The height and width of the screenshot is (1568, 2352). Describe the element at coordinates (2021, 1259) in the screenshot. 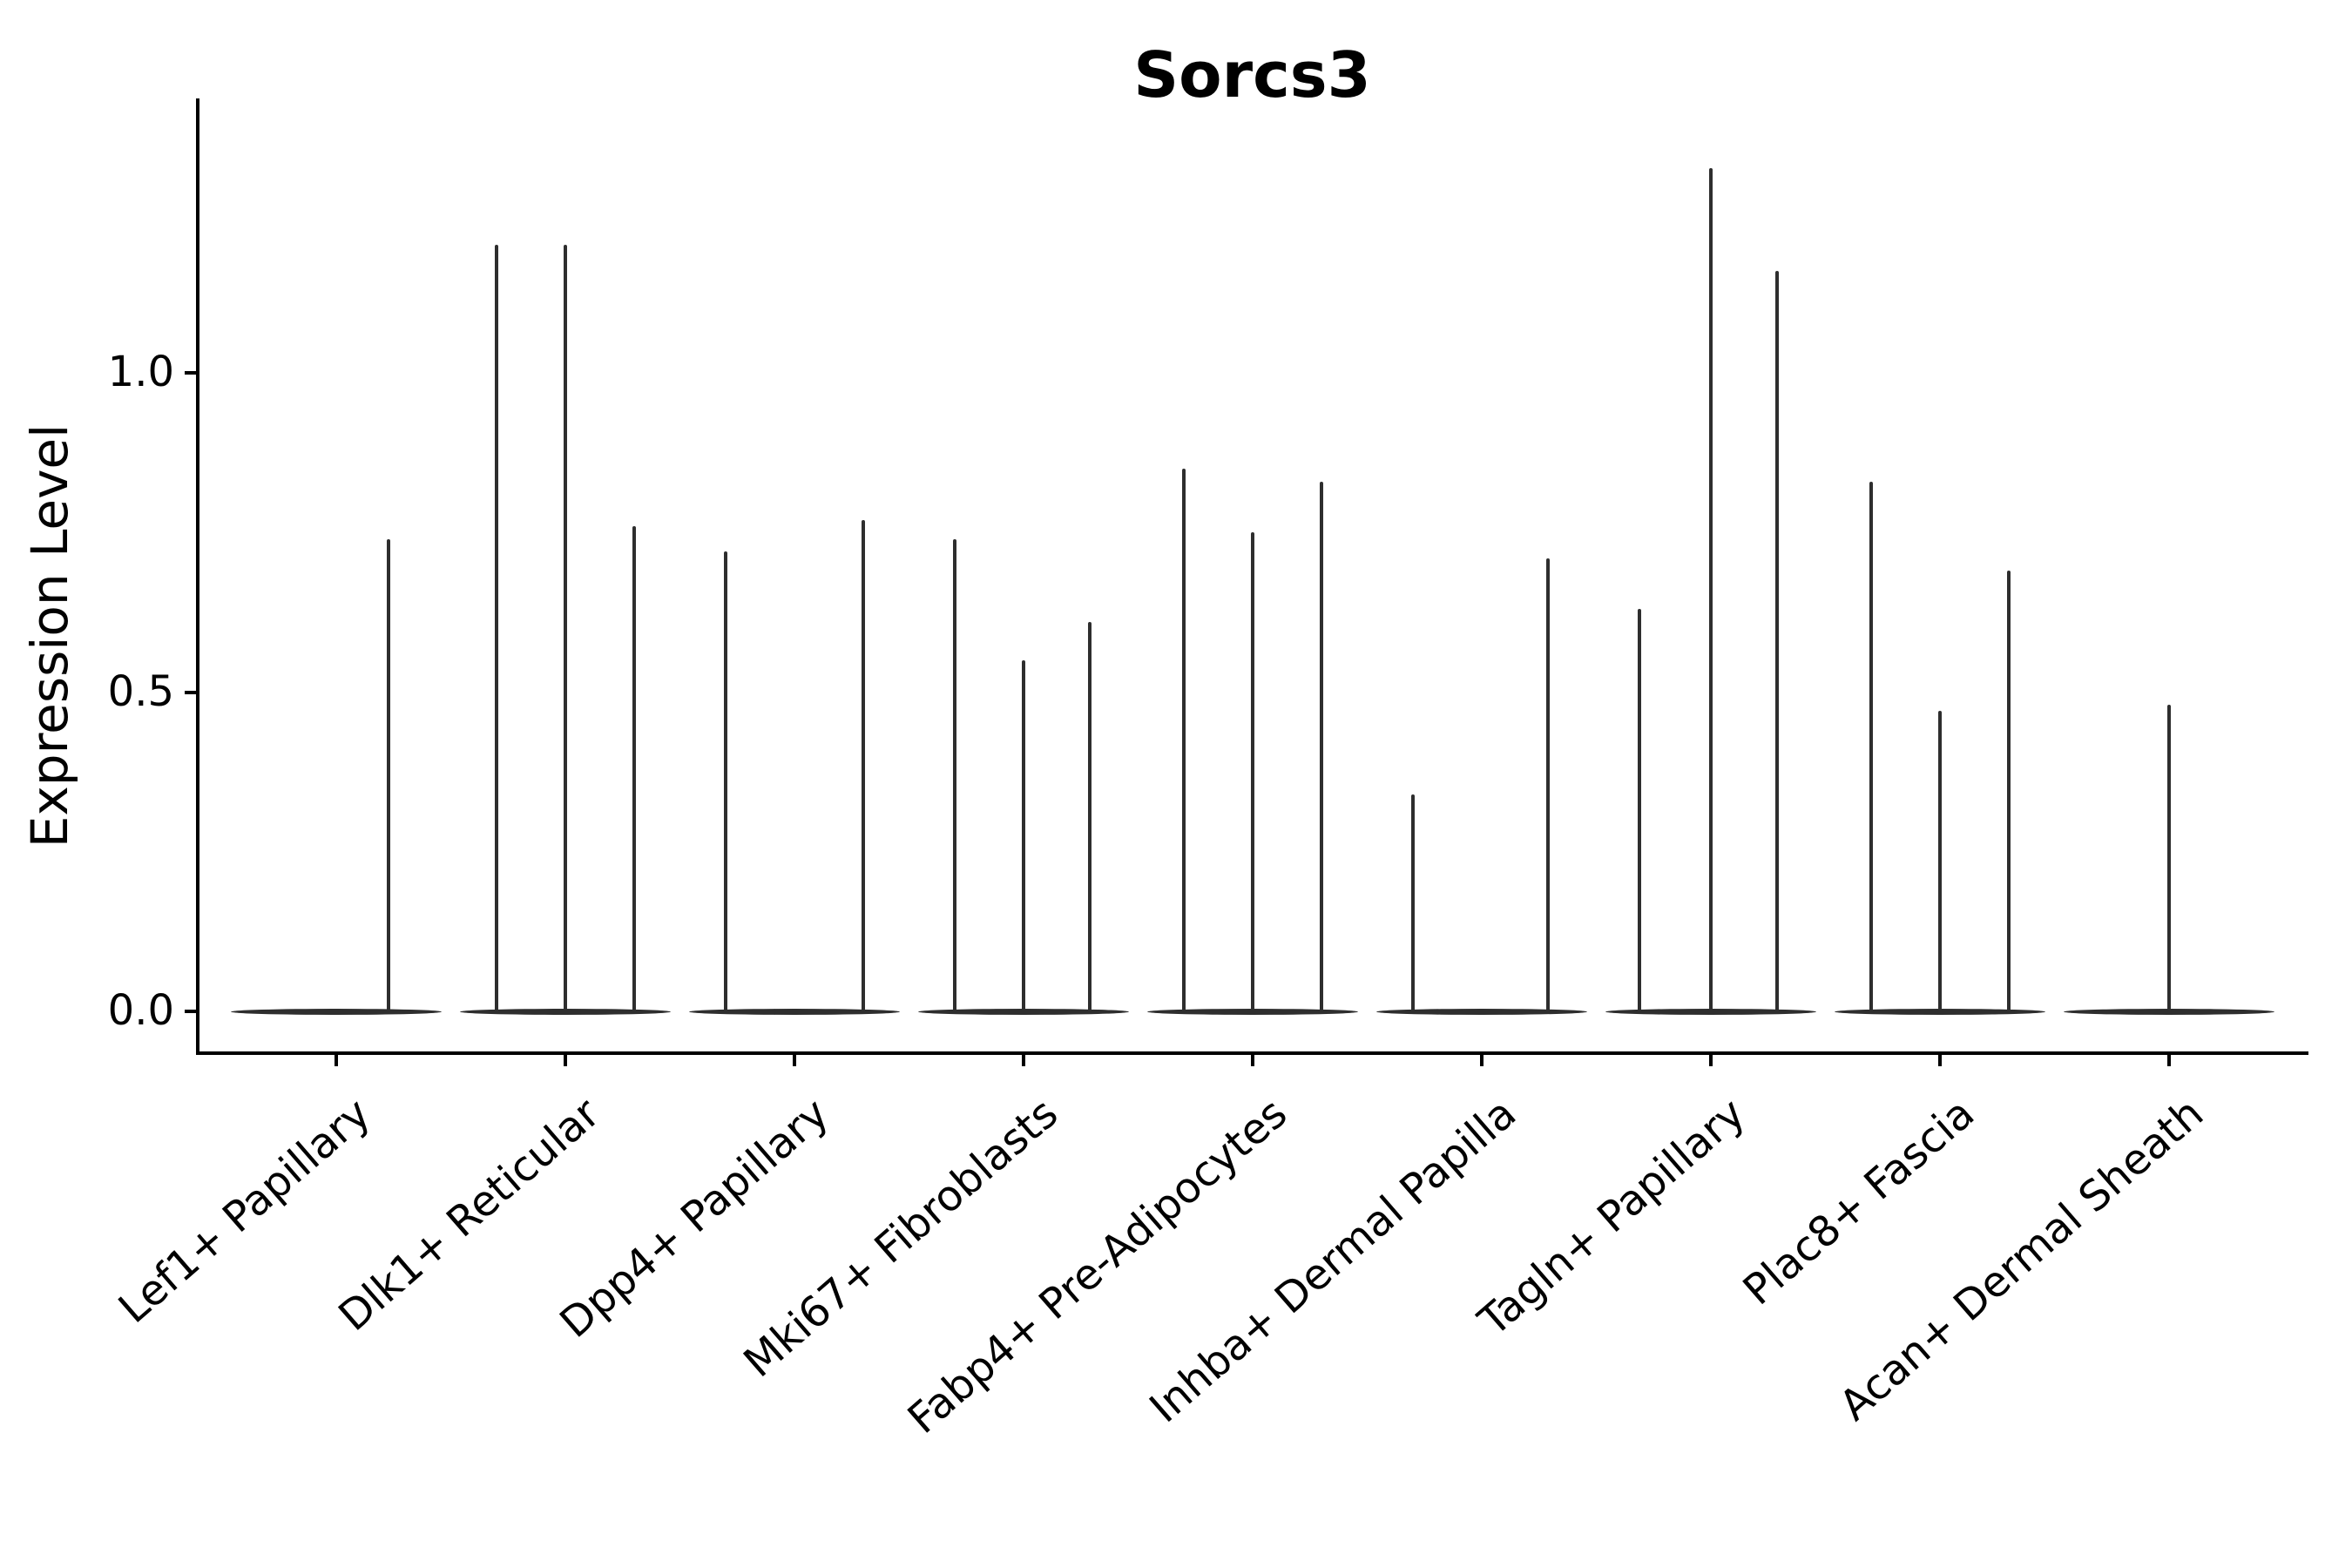

I see `x-axis-category-label: Acan+ Dermal Sheath` at that location.